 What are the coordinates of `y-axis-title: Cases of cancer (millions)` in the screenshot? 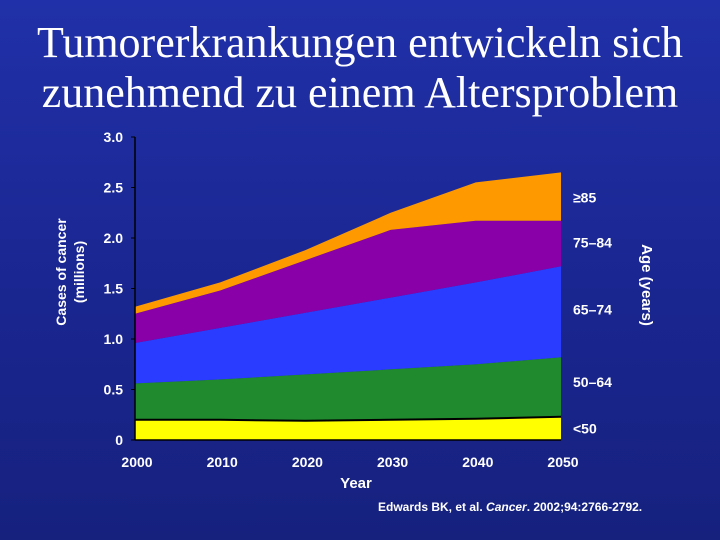 It's located at (70, 272).